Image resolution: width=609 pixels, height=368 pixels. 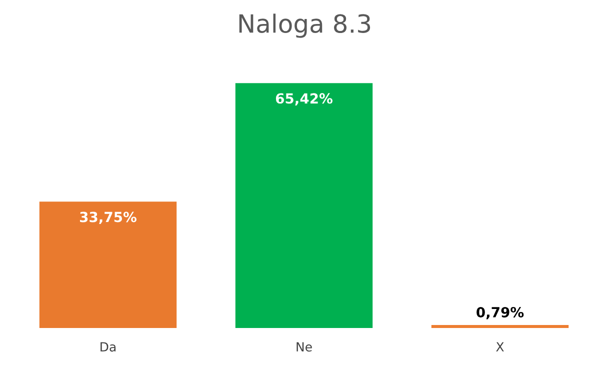 What do you see at coordinates (500, 347) in the screenshot?
I see `x-tick-label: X` at bounding box center [500, 347].